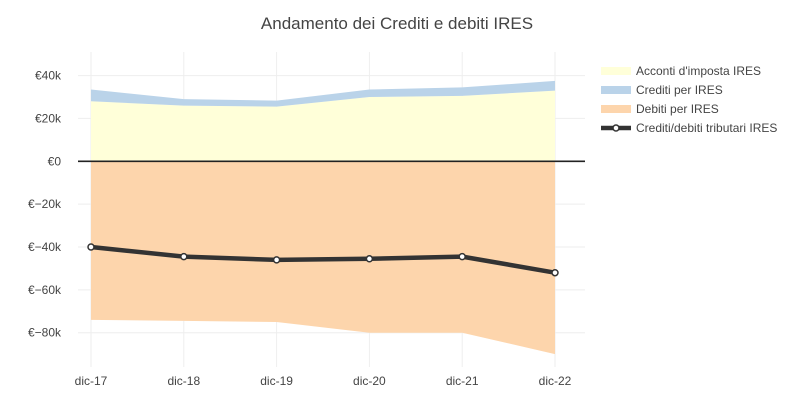 The image size is (793, 405). Describe the element at coordinates (48, 76) in the screenshot. I see `y-tick-label: €40k` at that location.